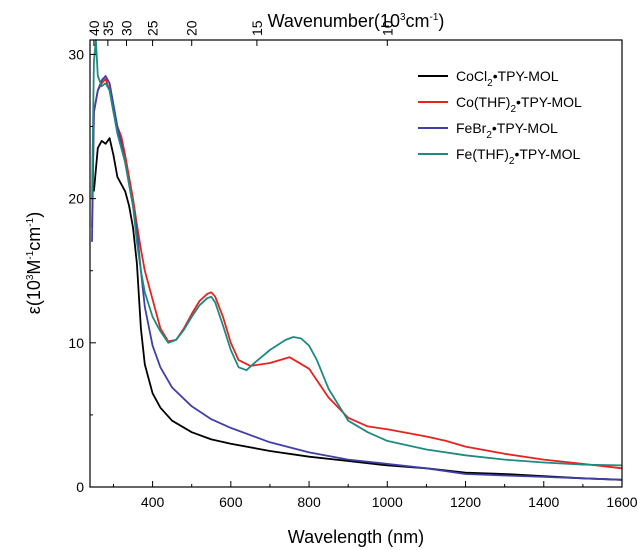 This screenshot has height=550, width=638. What do you see at coordinates (153, 502) in the screenshot?
I see `x-tick-label: 400` at bounding box center [153, 502].